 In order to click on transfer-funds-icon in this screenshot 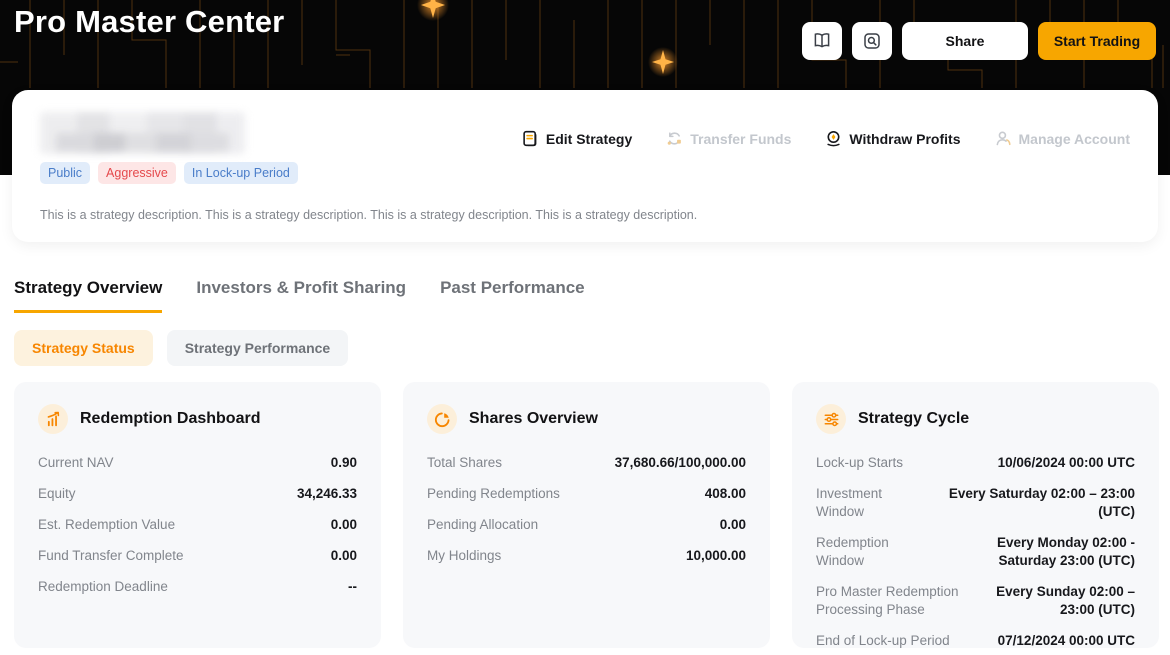, I will do `click(674, 138)`.